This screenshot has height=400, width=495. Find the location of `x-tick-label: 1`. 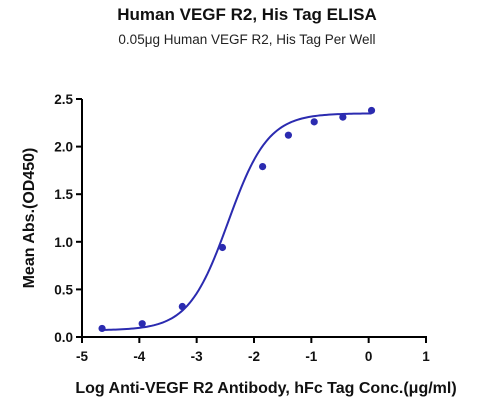

x-tick-label: 1 is located at coordinates (426, 356).